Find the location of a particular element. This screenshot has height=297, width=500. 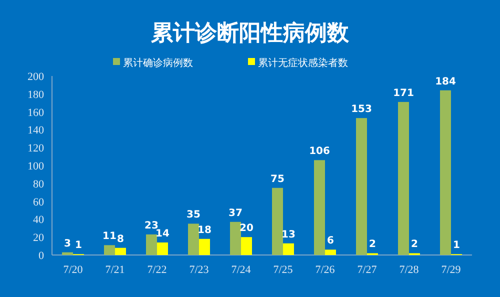

data-label: 11 is located at coordinates (109, 236).